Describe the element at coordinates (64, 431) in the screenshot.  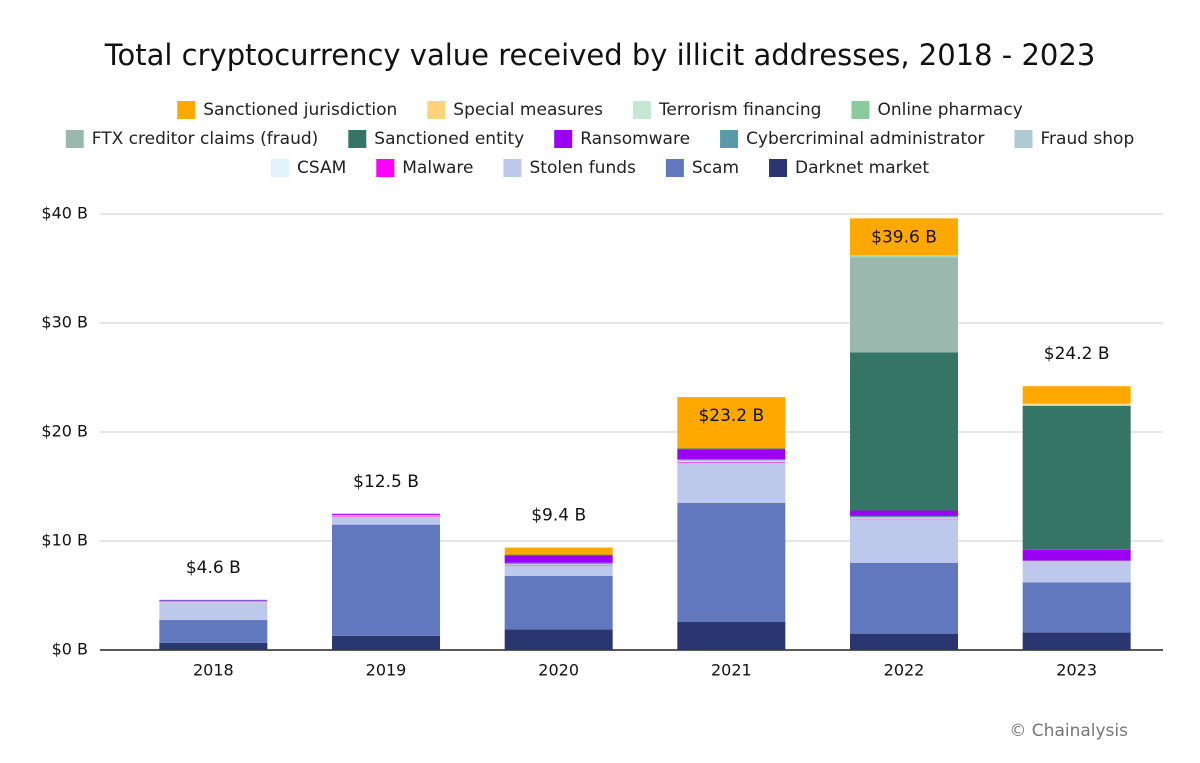
I see `y-tick-label: $20 B` at that location.